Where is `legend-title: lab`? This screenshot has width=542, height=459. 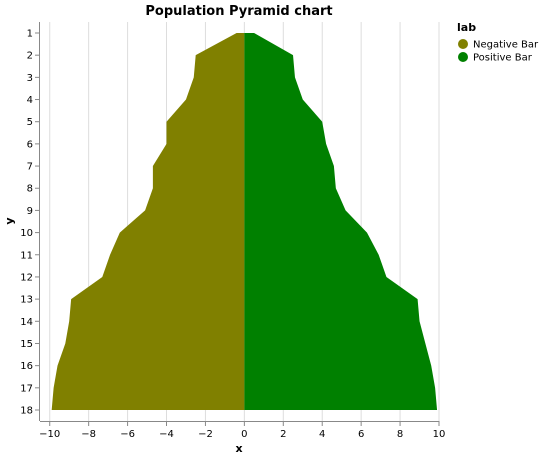 legend-title: lab is located at coordinates (466, 27).